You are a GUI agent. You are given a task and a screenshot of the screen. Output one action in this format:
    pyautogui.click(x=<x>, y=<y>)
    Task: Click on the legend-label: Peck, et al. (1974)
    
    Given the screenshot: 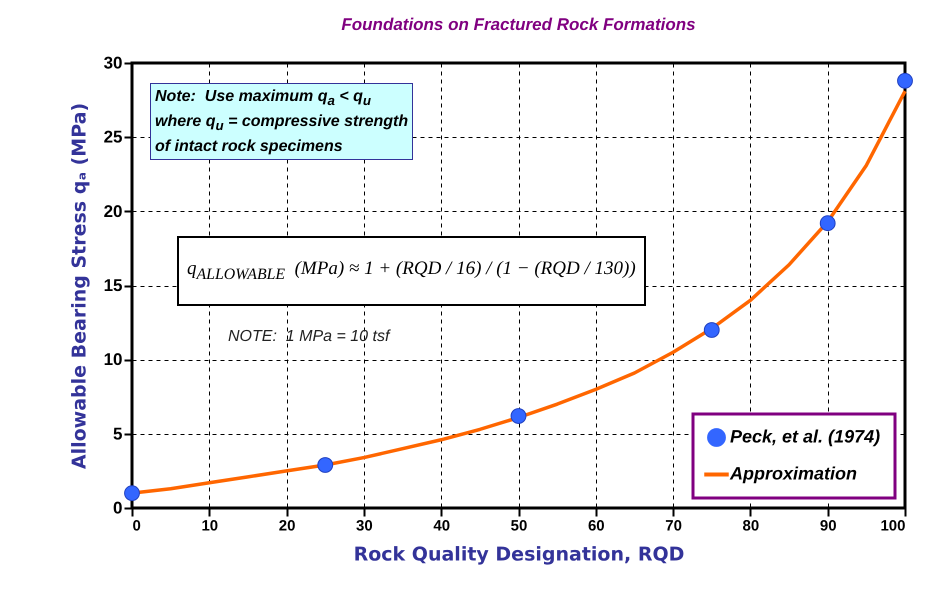 What is the action you would take?
    pyautogui.click(x=805, y=436)
    